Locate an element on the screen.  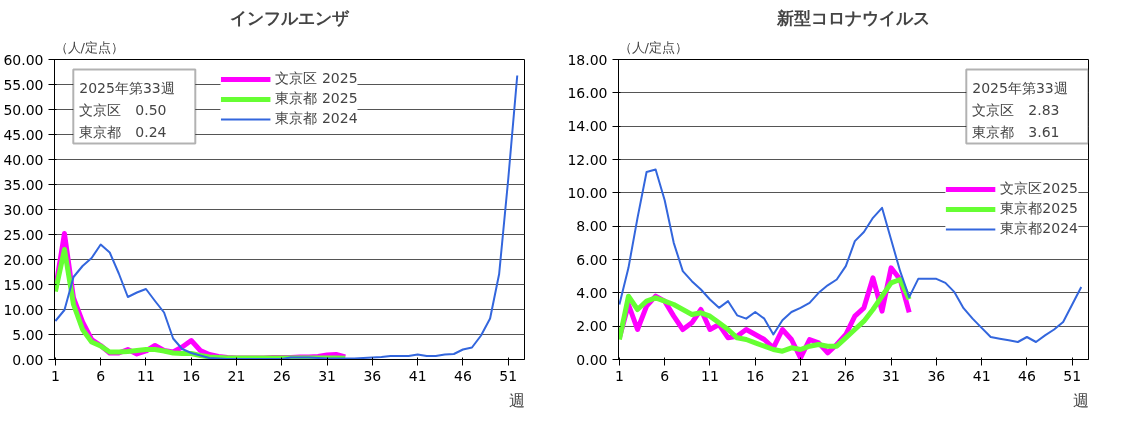
y-tick-label: 30.00 is located at coordinates (23, 209).